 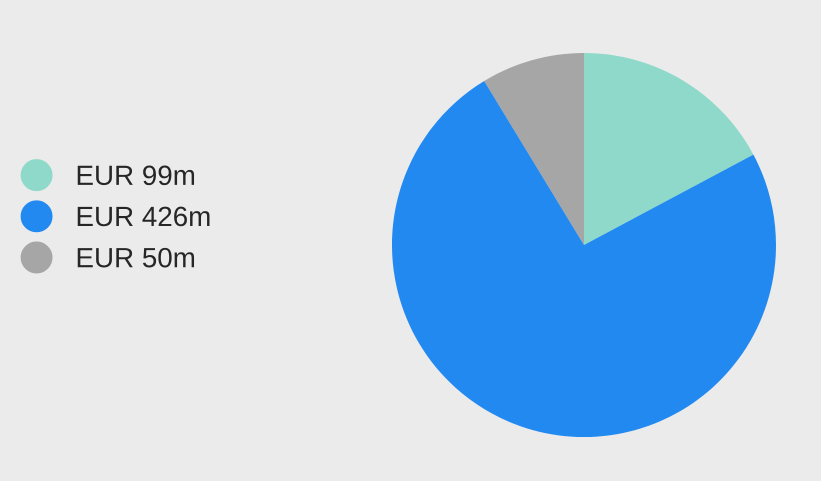 What do you see at coordinates (144, 216) in the screenshot?
I see `legend-label: EUR 426m` at bounding box center [144, 216].